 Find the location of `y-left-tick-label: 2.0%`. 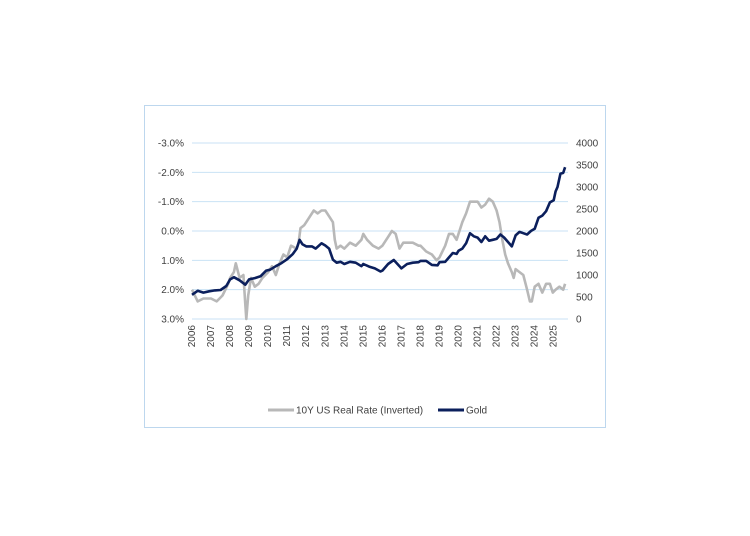

y-left-tick-label: 2.0% is located at coordinates (172, 290).